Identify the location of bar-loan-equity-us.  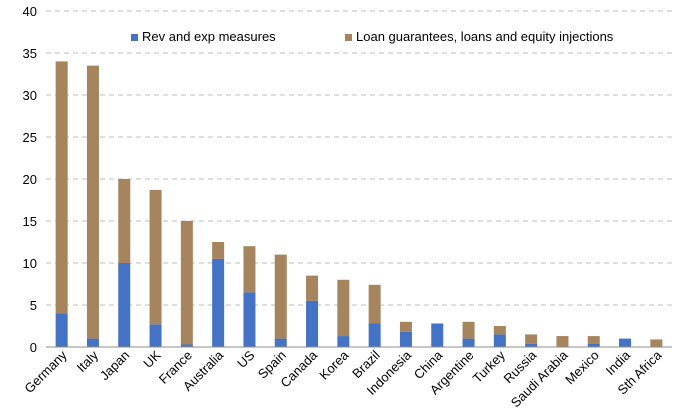
(249, 269).